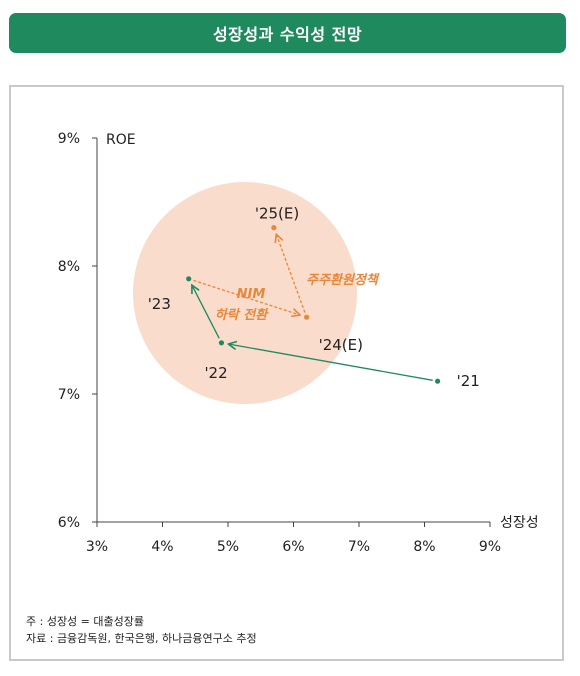  I want to click on chart-title: 성장성과 수익성 전망, so click(287, 34).